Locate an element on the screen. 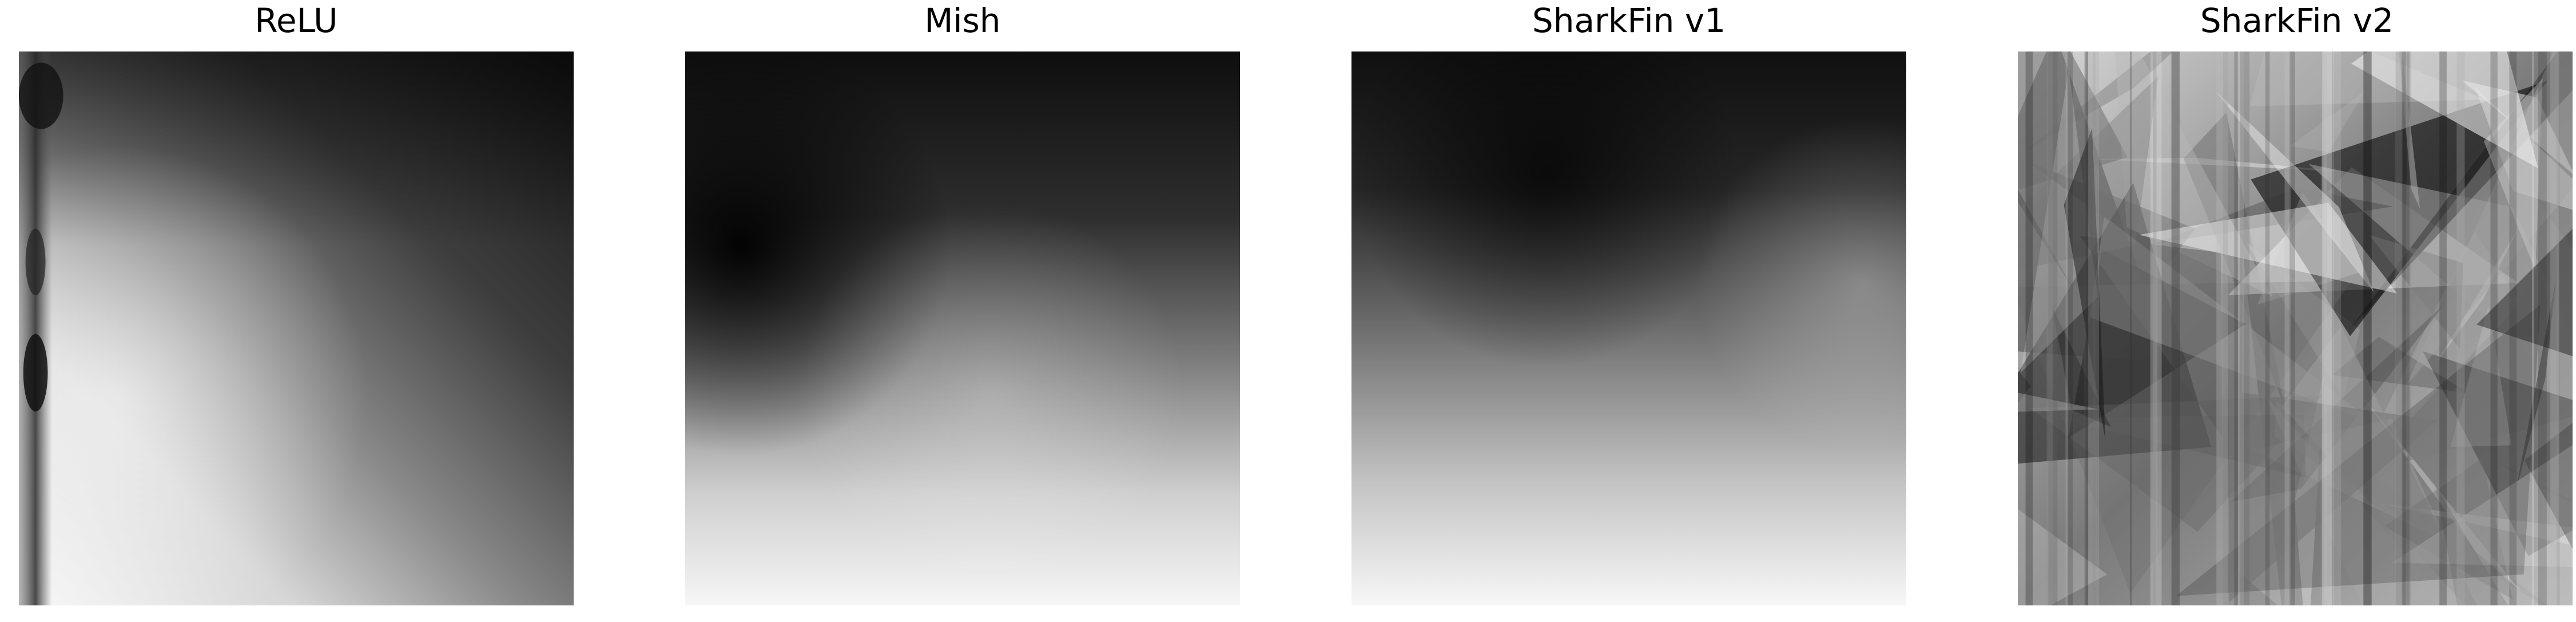 This screenshot has height=622, width=2576. chart-title-mish: Mish is located at coordinates (962, 21).